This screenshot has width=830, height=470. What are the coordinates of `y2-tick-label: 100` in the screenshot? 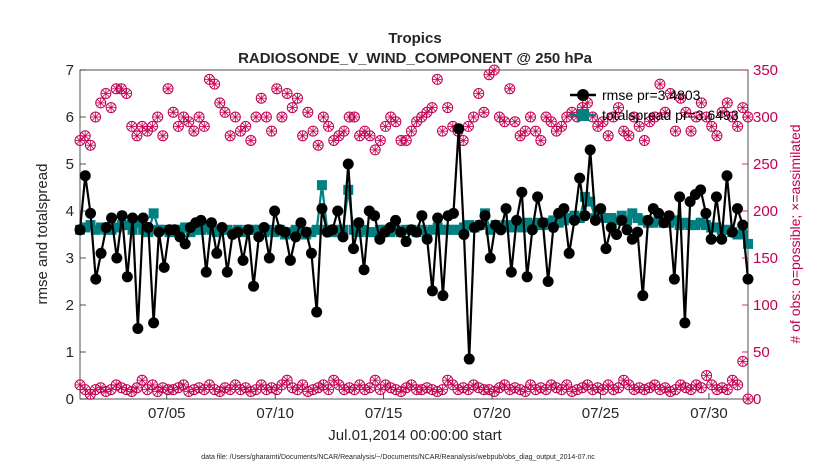 It's located at (765, 305).